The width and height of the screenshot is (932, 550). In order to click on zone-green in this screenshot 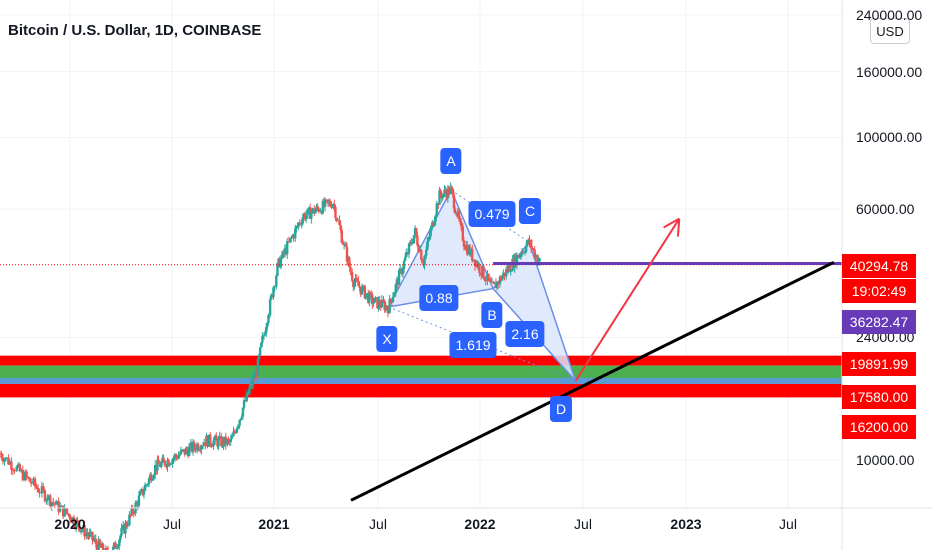, I will do `click(421, 372)`.